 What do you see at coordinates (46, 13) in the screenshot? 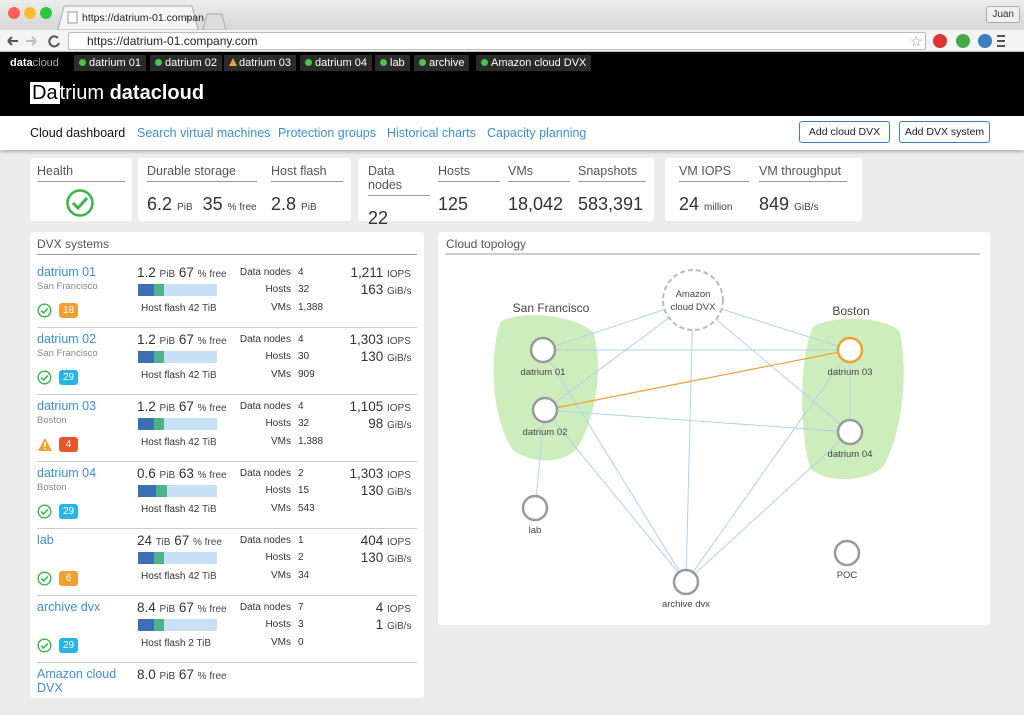
I see `zoom-button` at bounding box center [46, 13].